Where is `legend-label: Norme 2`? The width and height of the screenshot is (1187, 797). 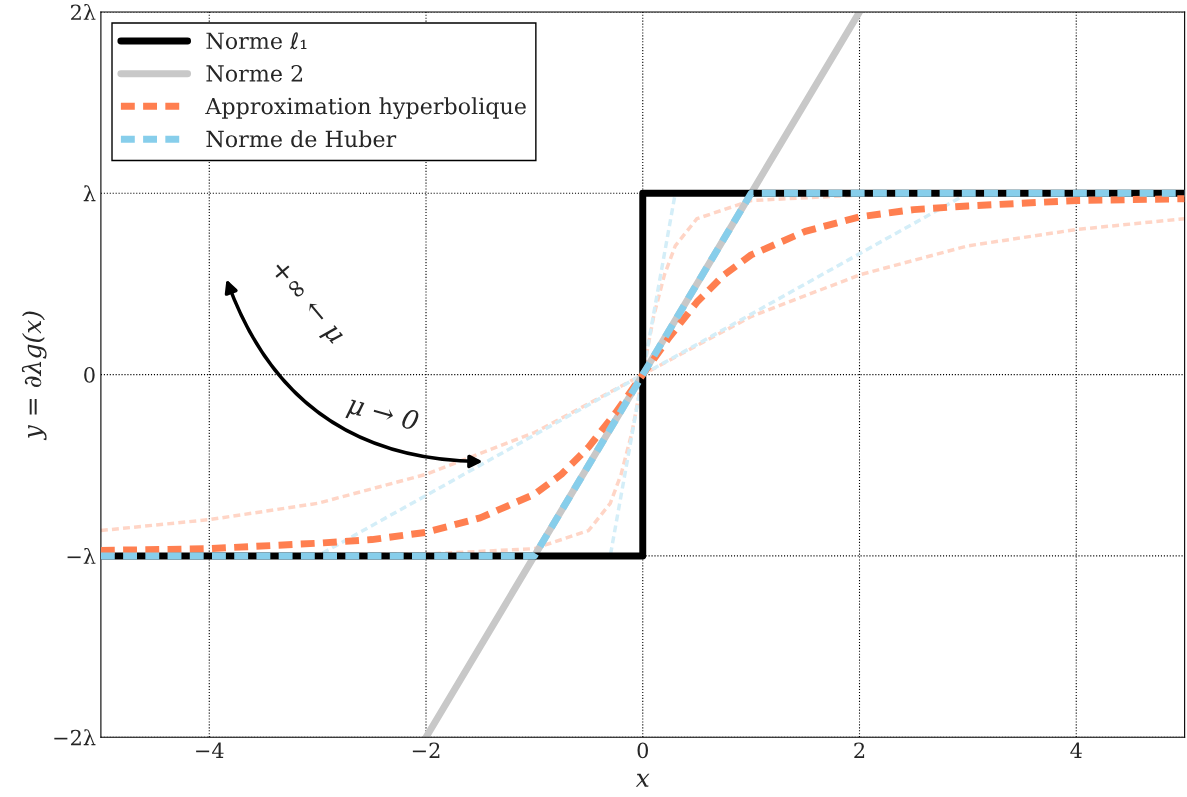 legend-label: Norme 2 is located at coordinates (254, 73).